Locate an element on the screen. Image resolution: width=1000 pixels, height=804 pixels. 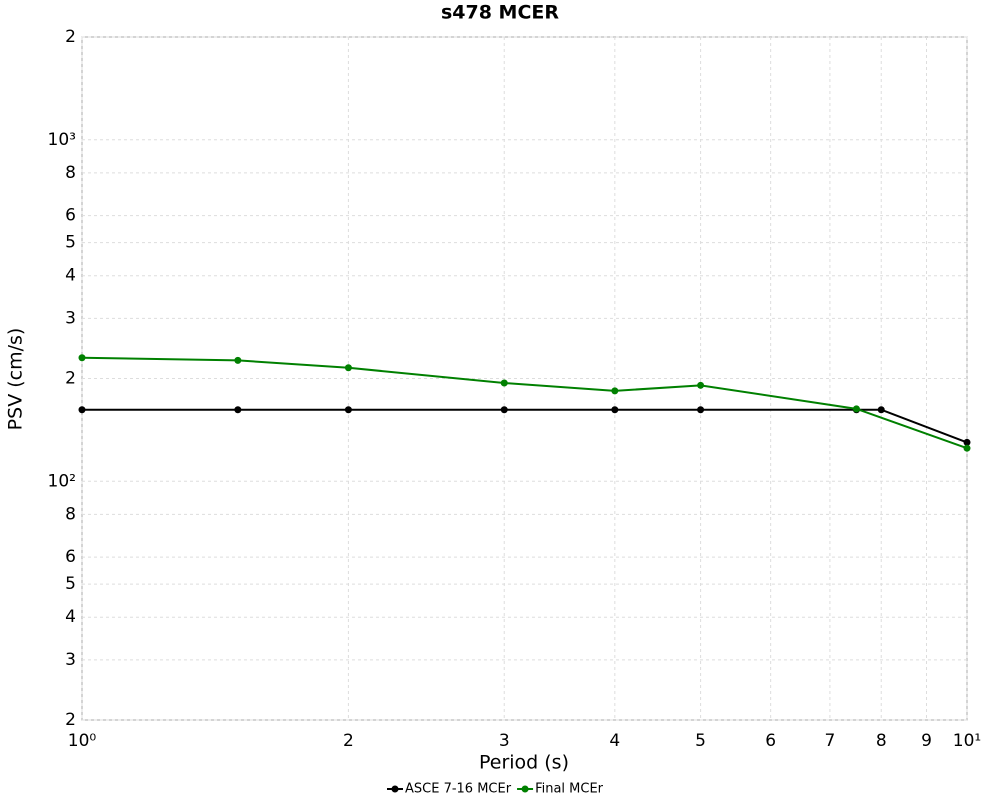
legend-label: Final MCEr is located at coordinates (569, 789).